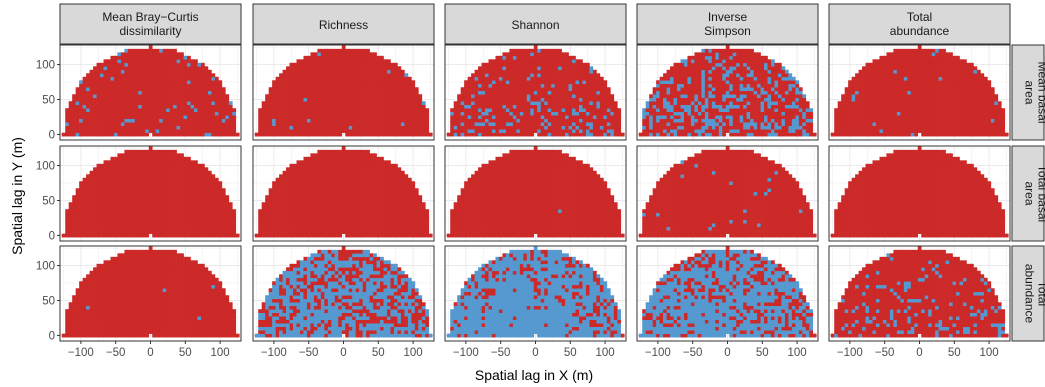 This screenshot has width=1045, height=387. I want to click on heatmap-panel, so click(535, 92).